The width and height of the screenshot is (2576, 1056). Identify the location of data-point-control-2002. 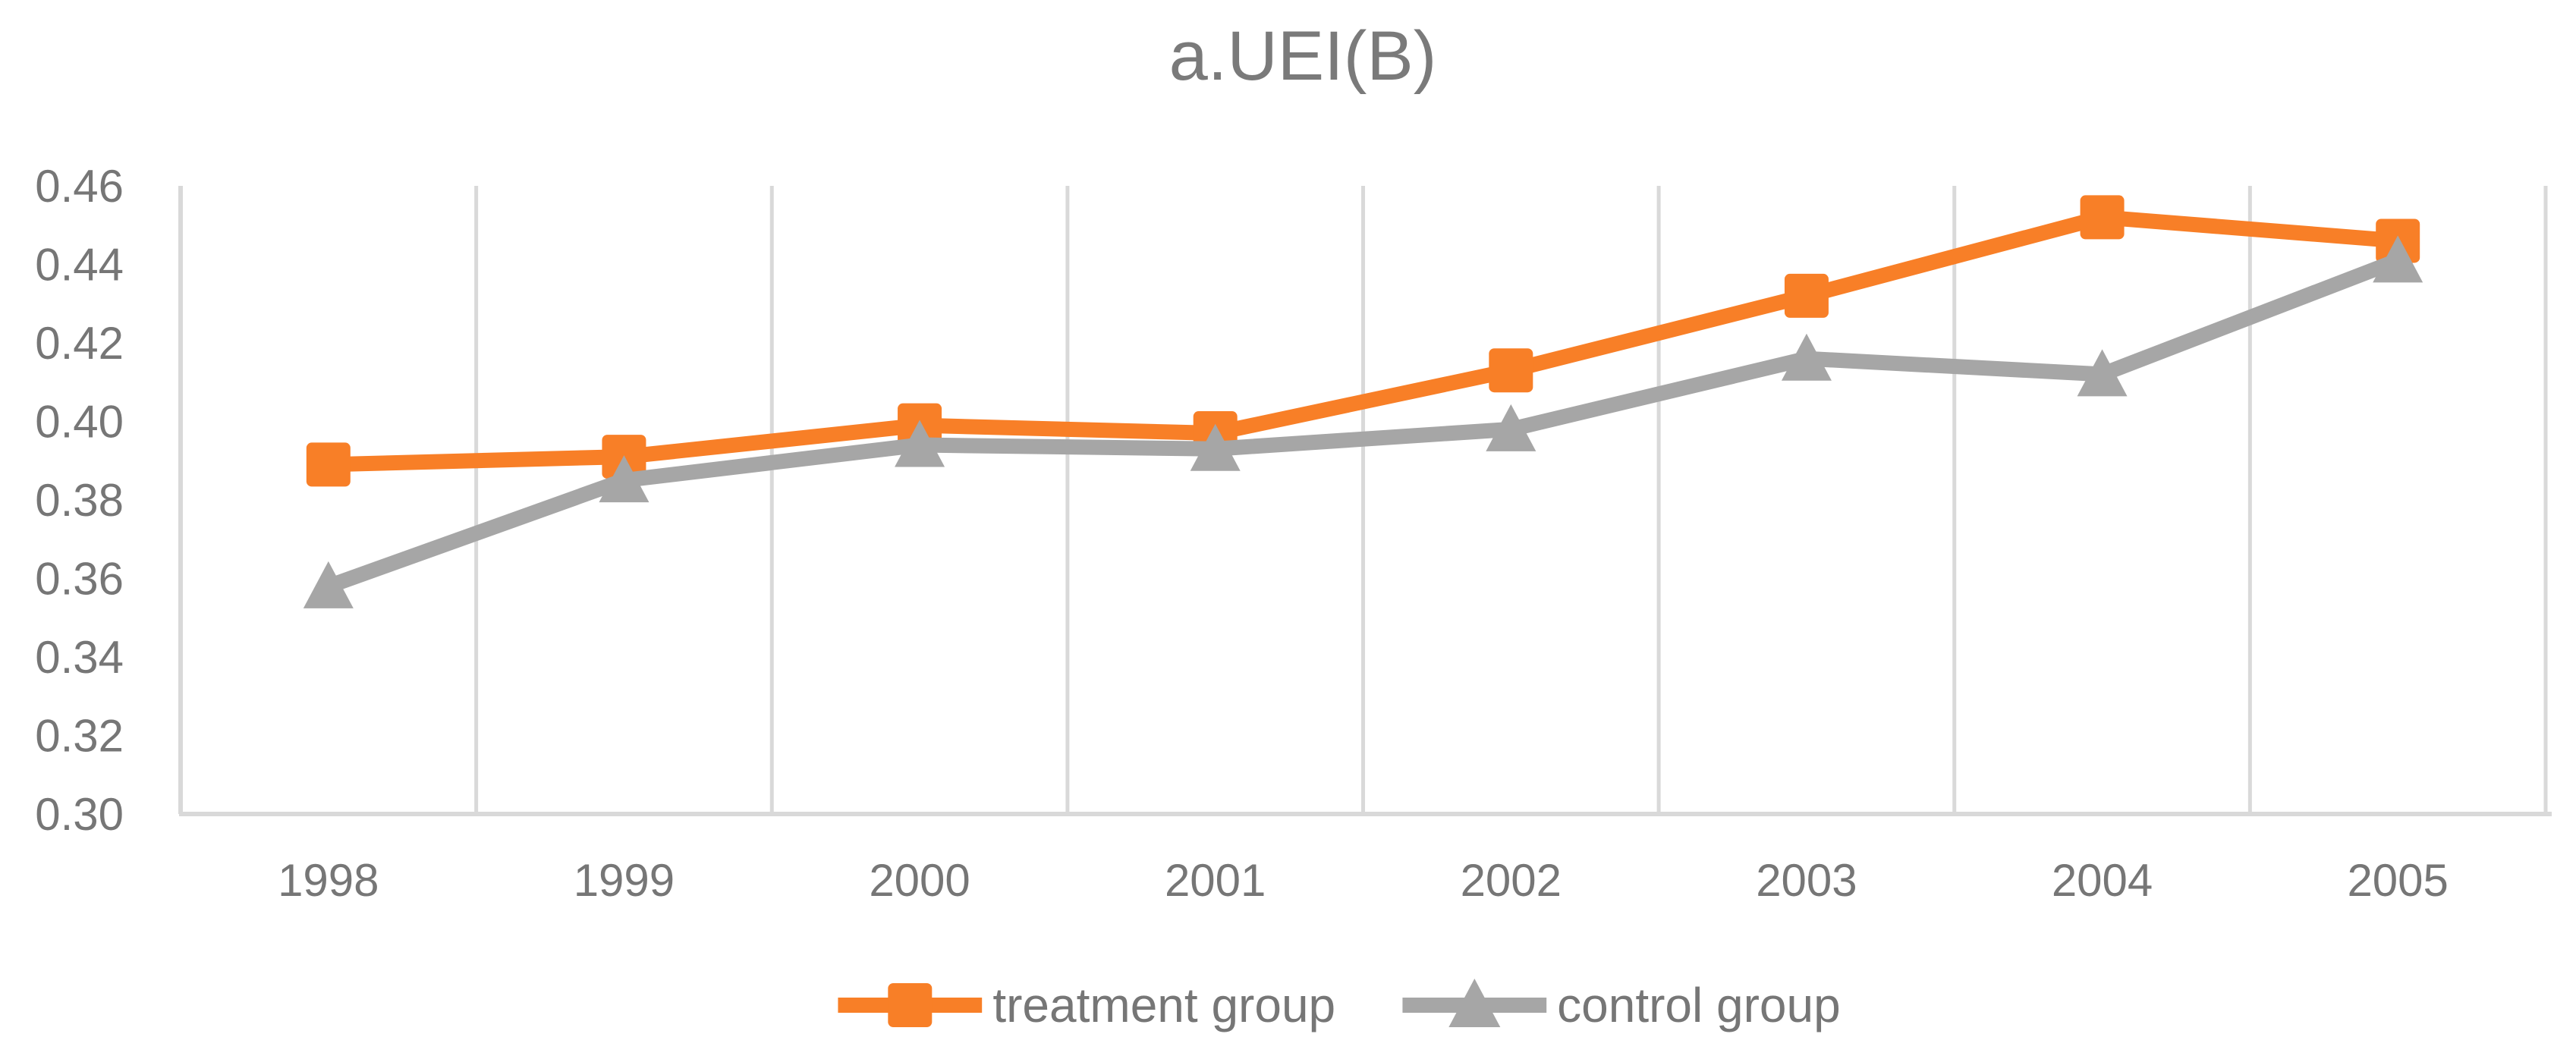
(1511, 427).